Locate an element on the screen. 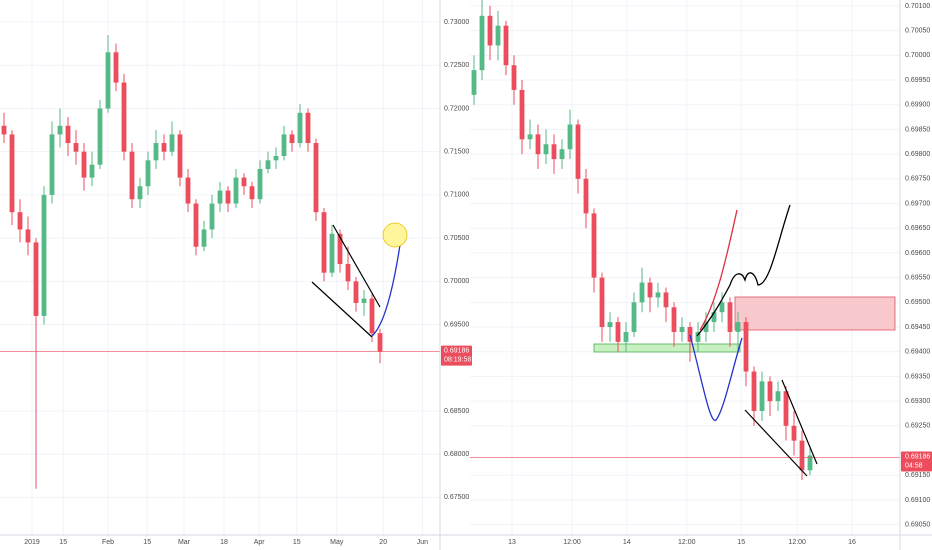  y-tick-label: 0.70100 is located at coordinates (917, 6).